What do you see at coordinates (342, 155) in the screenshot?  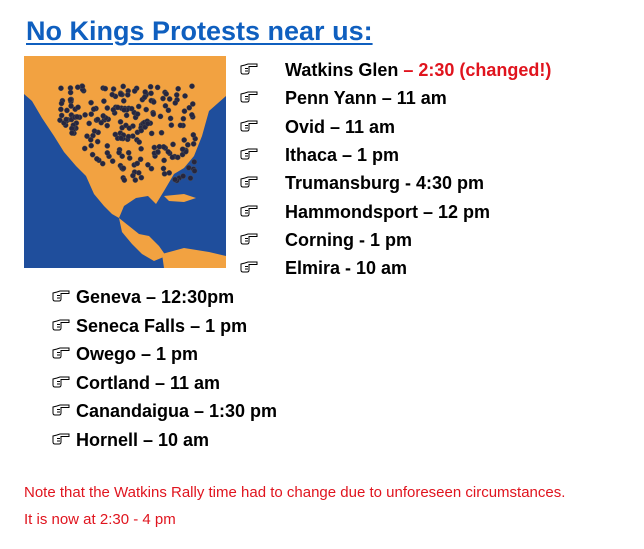 I see `location-item: Ithaca – 1 pm` at bounding box center [342, 155].